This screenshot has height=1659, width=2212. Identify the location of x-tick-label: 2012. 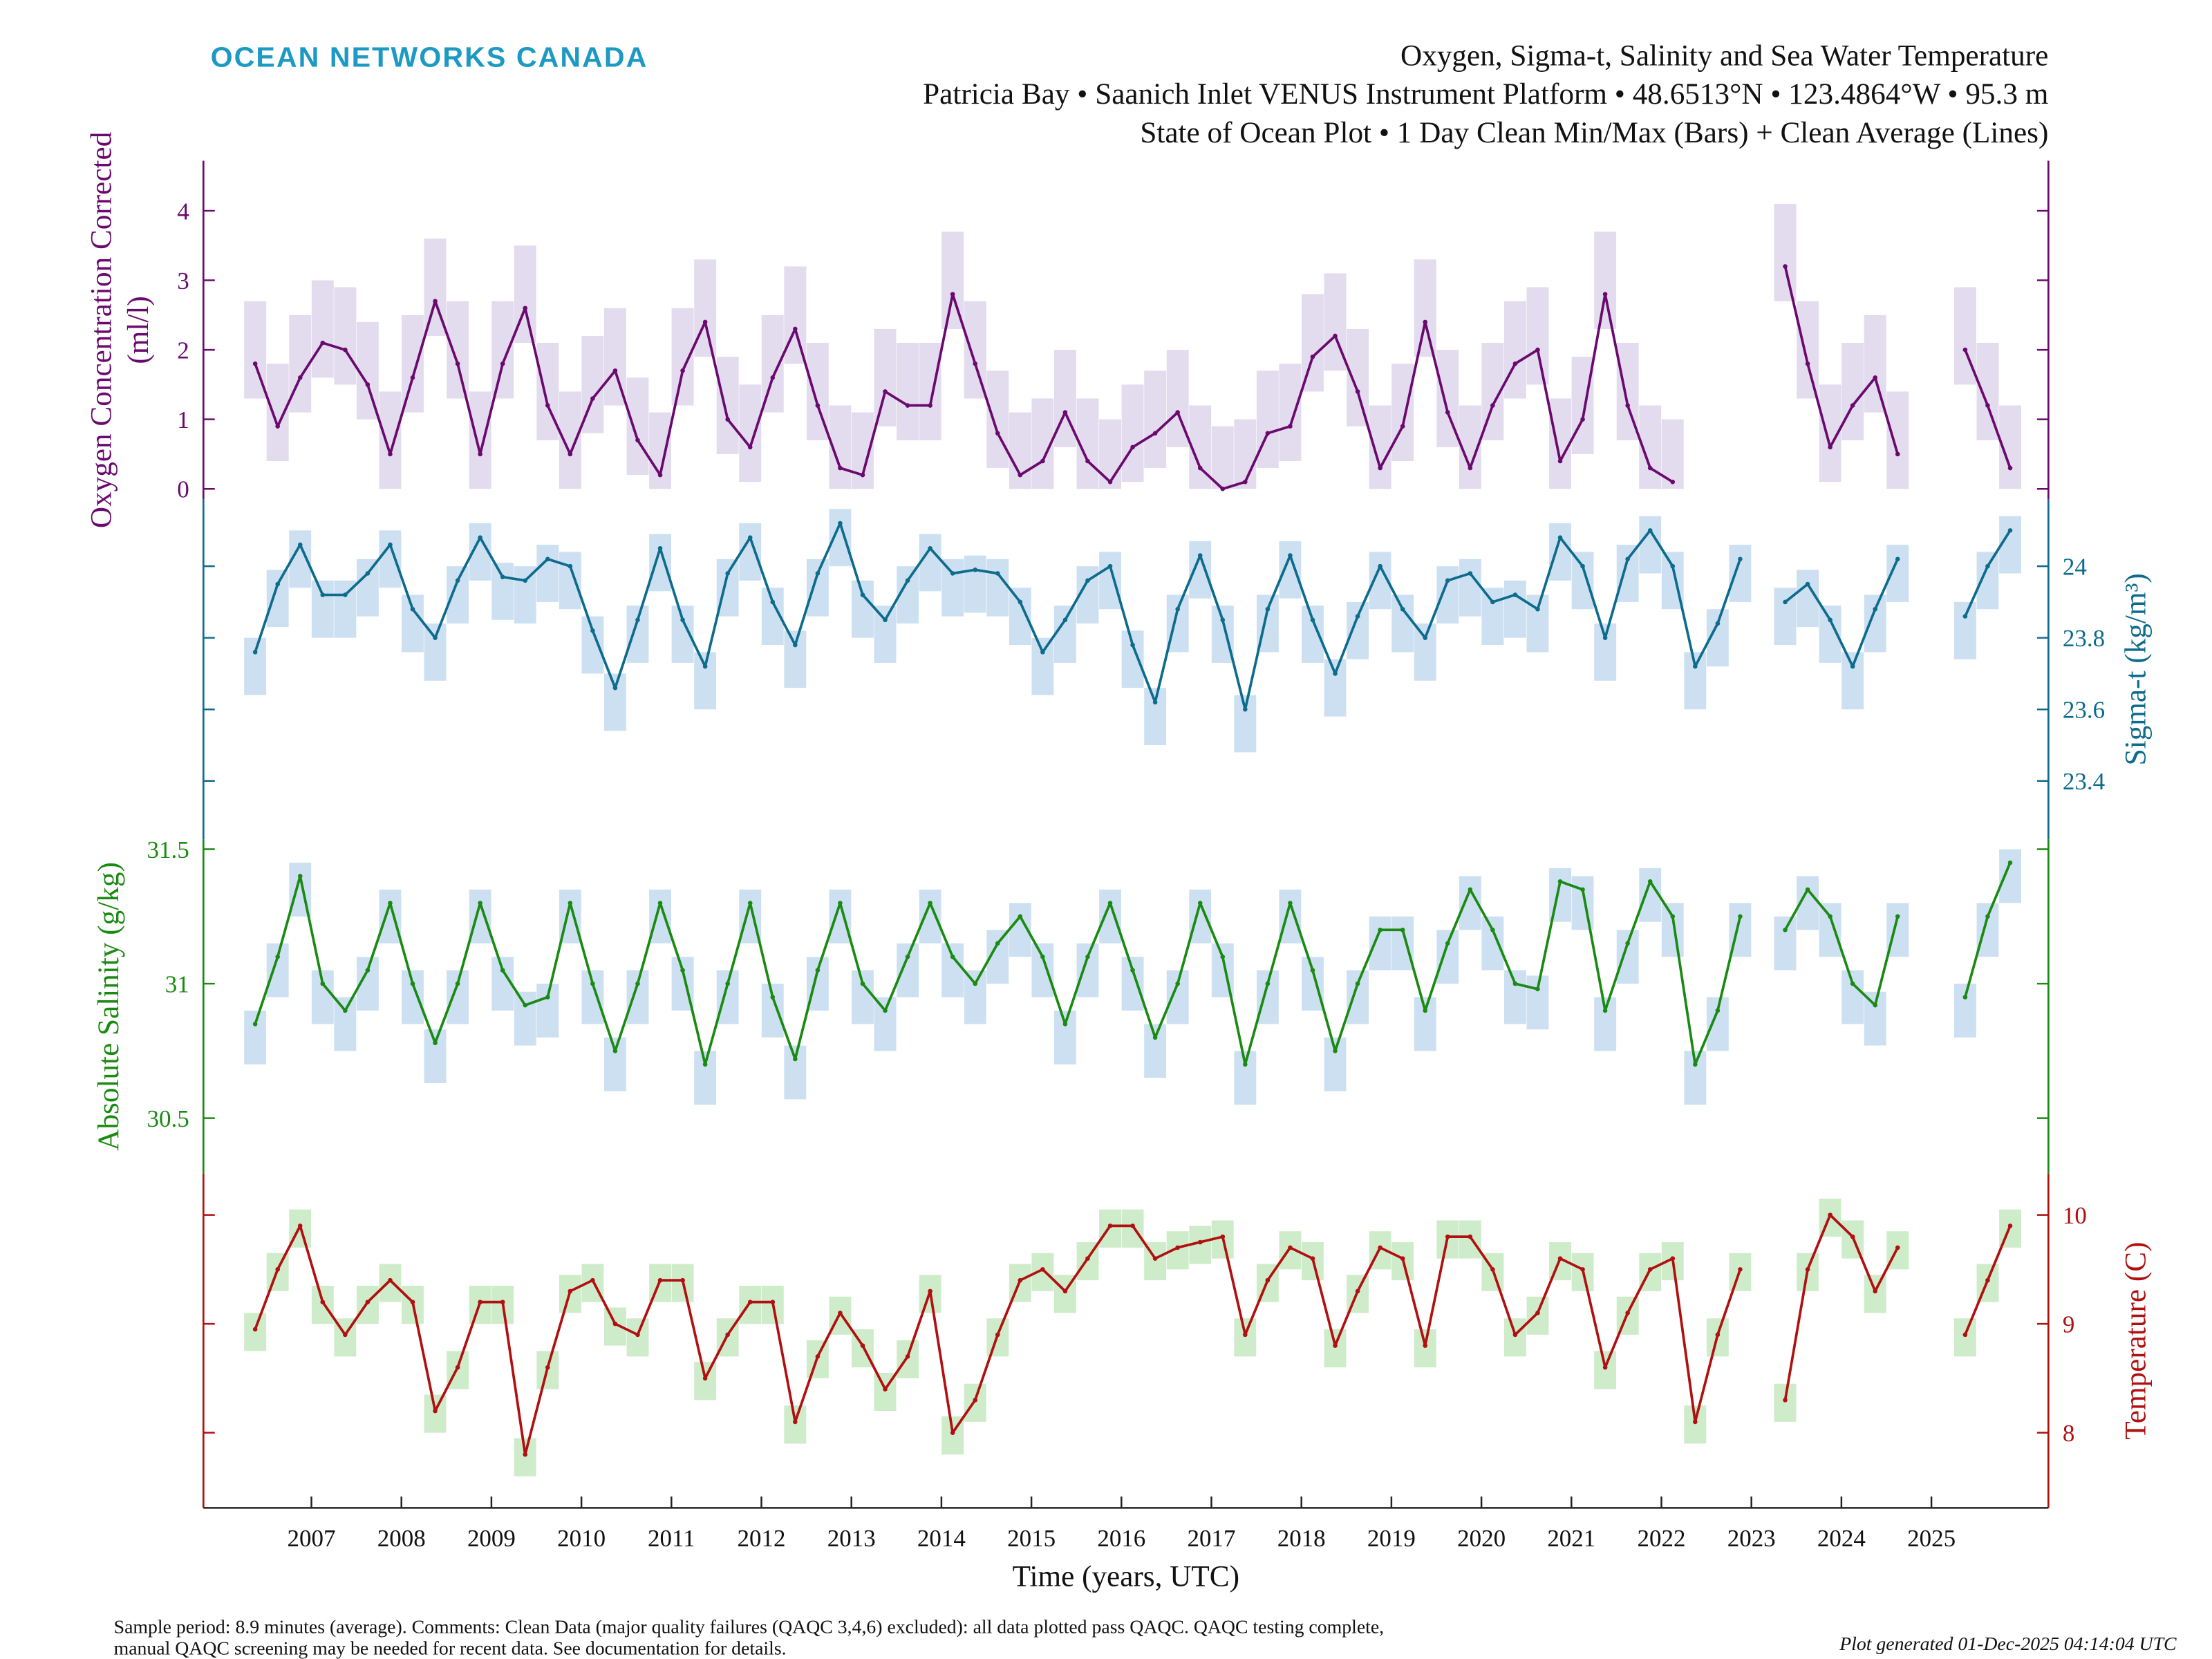
(762, 1539).